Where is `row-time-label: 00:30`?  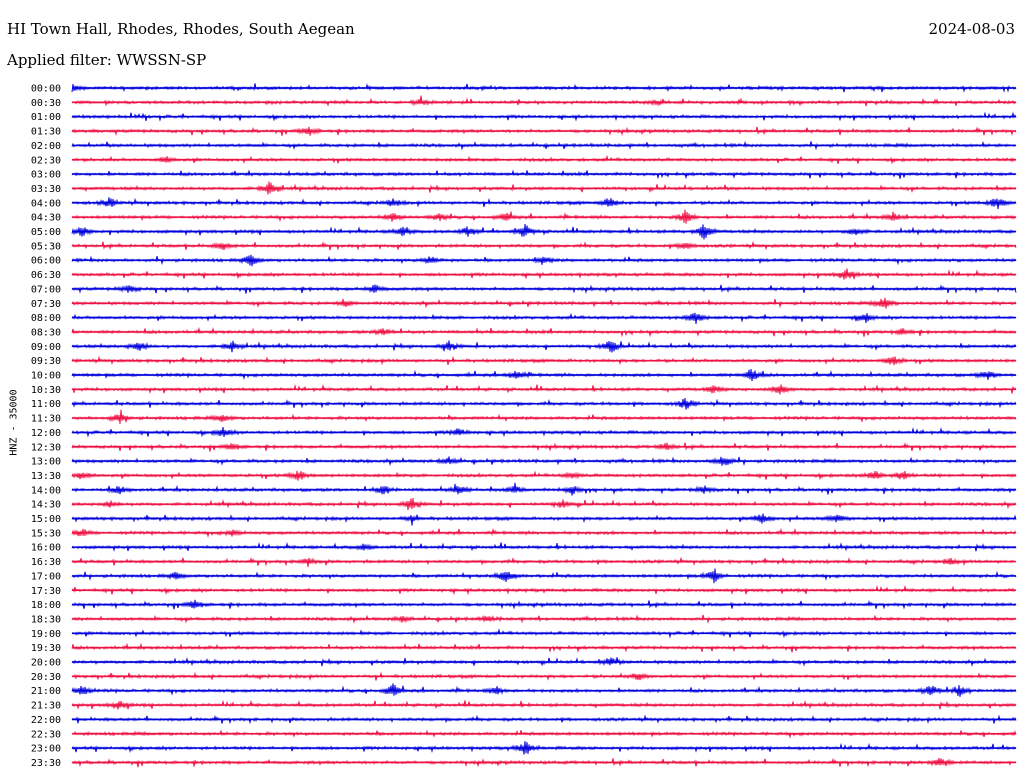
row-time-label: 00:30 is located at coordinates (46, 103).